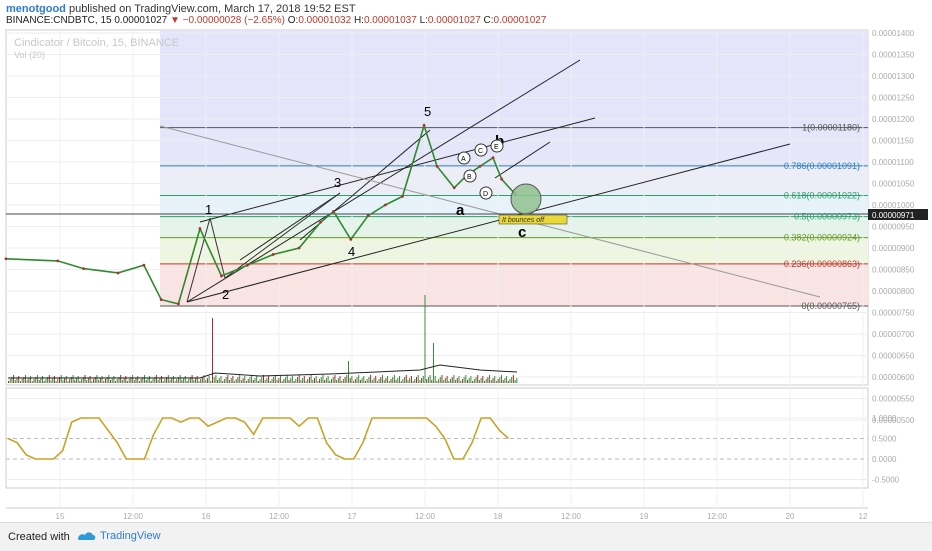 Image resolution: width=932 pixels, height=551 pixels. Describe the element at coordinates (893, 141) in the screenshot. I see `price-tick-label: 0.00001150` at that location.